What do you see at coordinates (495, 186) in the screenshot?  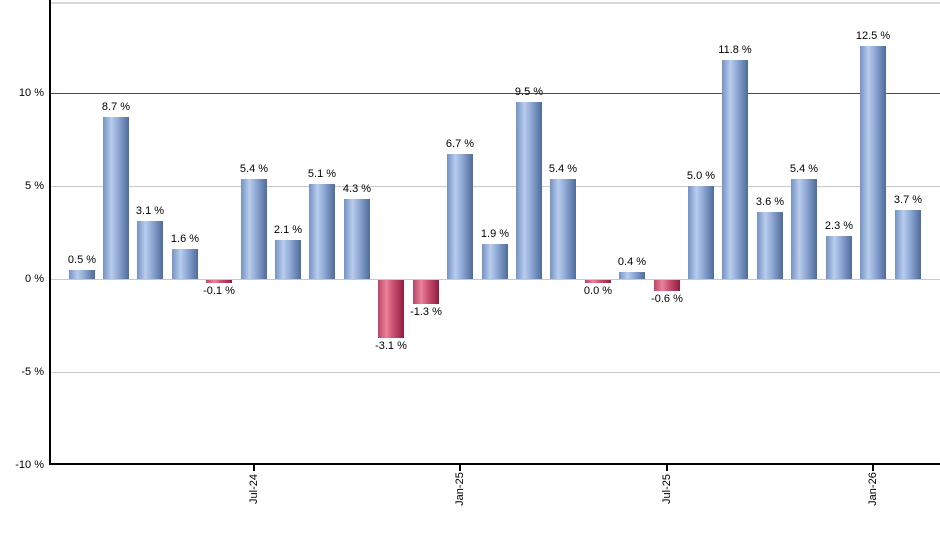 I see `gridline-5pct` at bounding box center [495, 186].